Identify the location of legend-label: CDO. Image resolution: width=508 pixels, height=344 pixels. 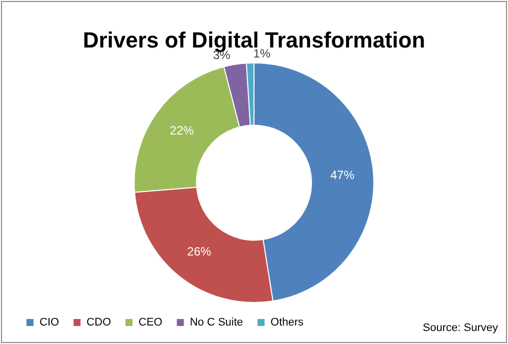
(99, 322).